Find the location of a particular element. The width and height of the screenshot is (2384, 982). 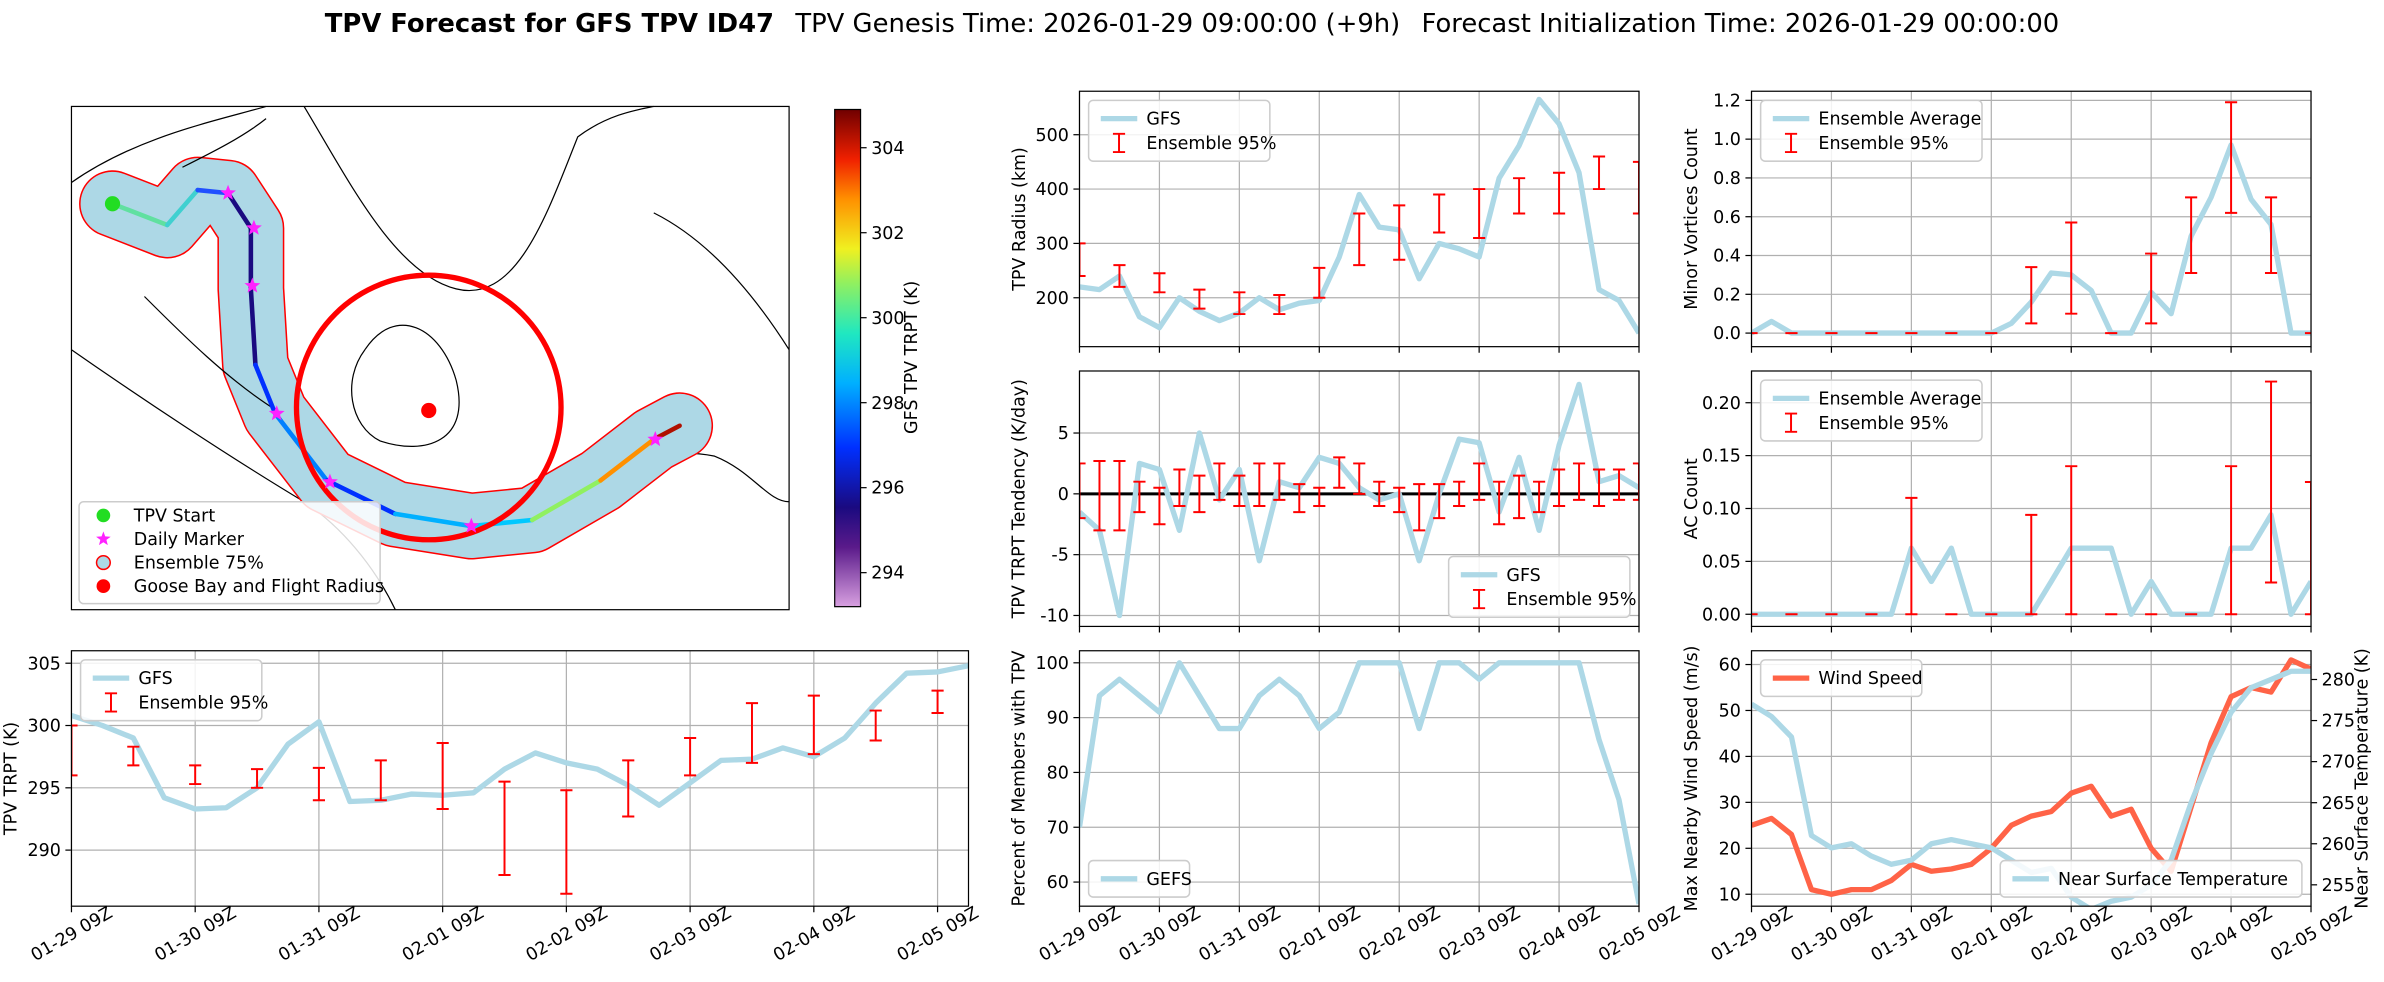

y-tick-label: 0.6 is located at coordinates (1727, 218).